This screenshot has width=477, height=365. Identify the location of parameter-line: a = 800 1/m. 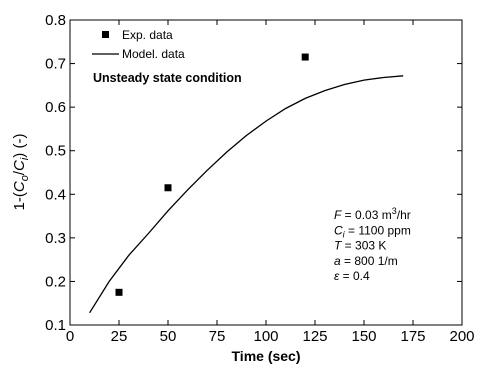
(366, 261).